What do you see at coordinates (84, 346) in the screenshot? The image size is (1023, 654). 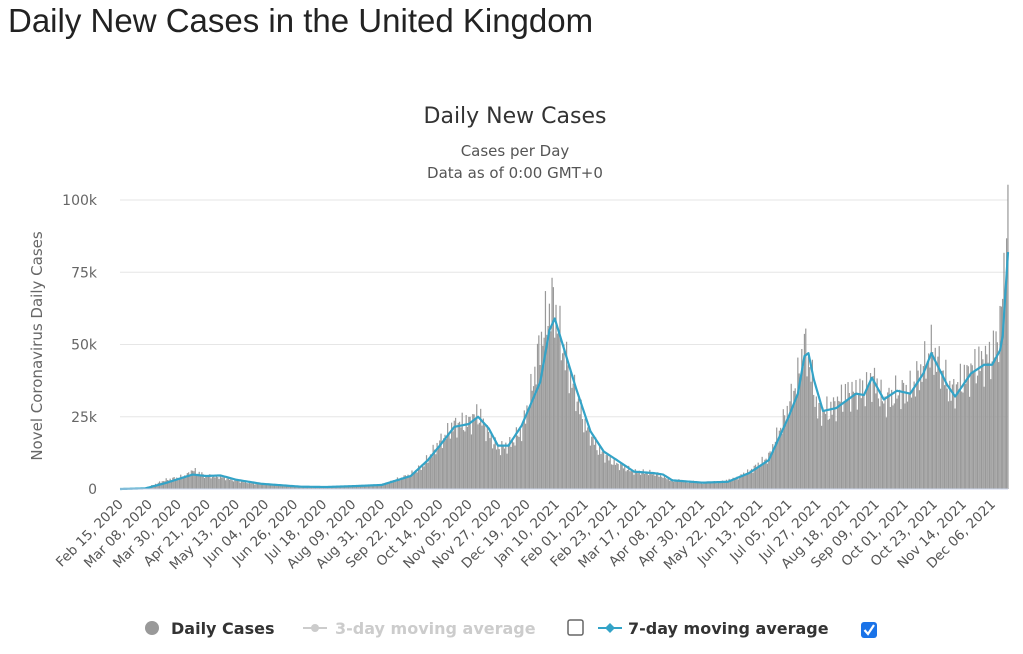 I see `y-tick-label: 50k` at bounding box center [84, 346].